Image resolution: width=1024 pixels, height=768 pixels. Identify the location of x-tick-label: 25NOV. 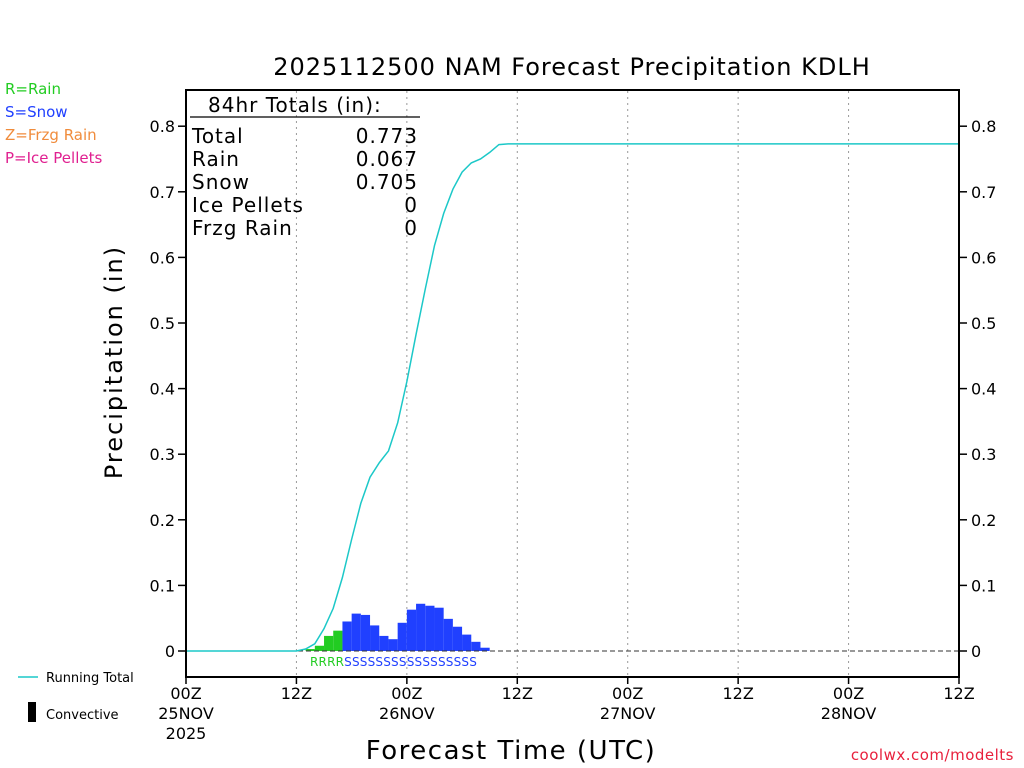
(186, 713).